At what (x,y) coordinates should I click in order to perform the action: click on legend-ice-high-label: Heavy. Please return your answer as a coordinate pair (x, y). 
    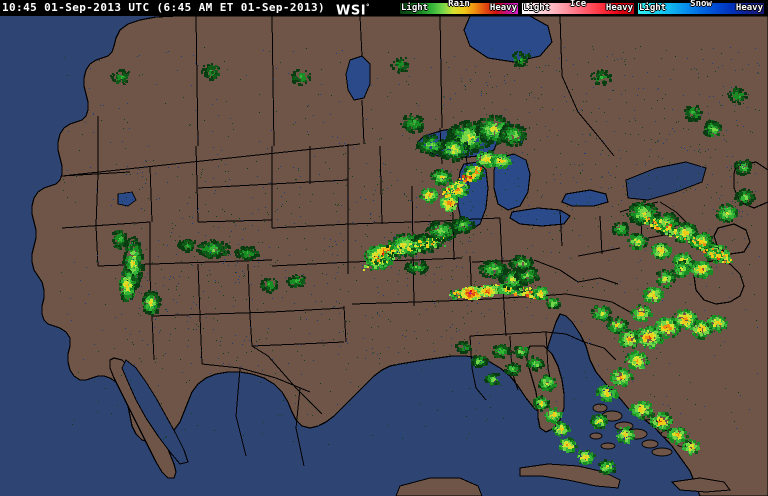
    Looking at the image, I should click on (619, 8).